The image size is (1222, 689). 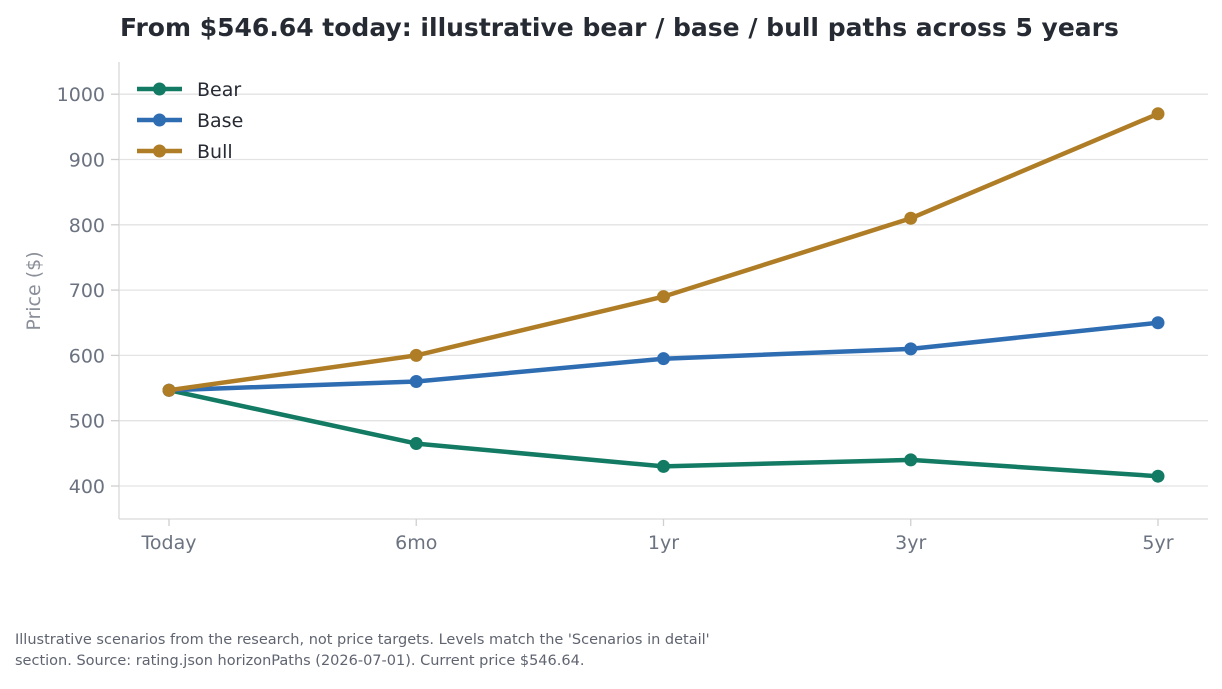 What do you see at coordinates (219, 90) in the screenshot?
I see `legend-label: Bear` at bounding box center [219, 90].